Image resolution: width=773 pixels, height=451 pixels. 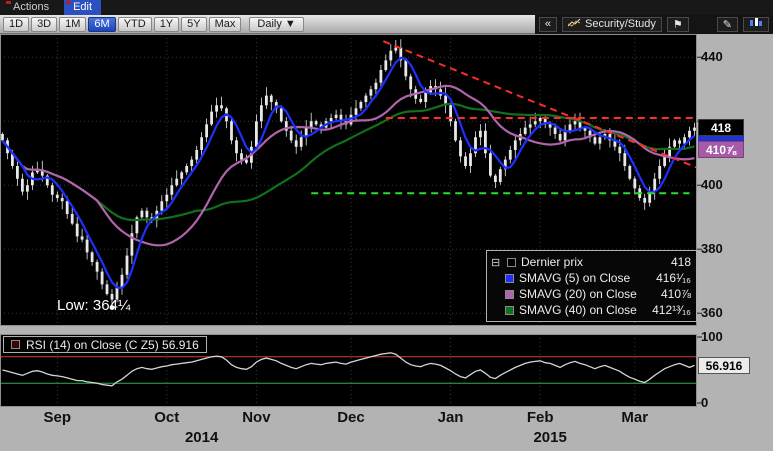 What do you see at coordinates (511, 262) in the screenshot?
I see `last-price-swatch` at bounding box center [511, 262].